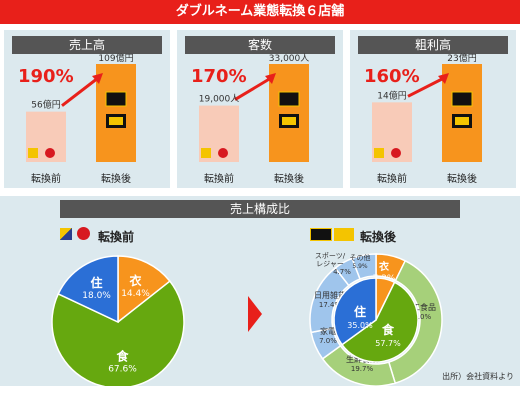 This screenshot has width=520, height=406. What do you see at coordinates (87, 45) in the screenshot?
I see `panel-header: 売上高` at bounding box center [87, 45].